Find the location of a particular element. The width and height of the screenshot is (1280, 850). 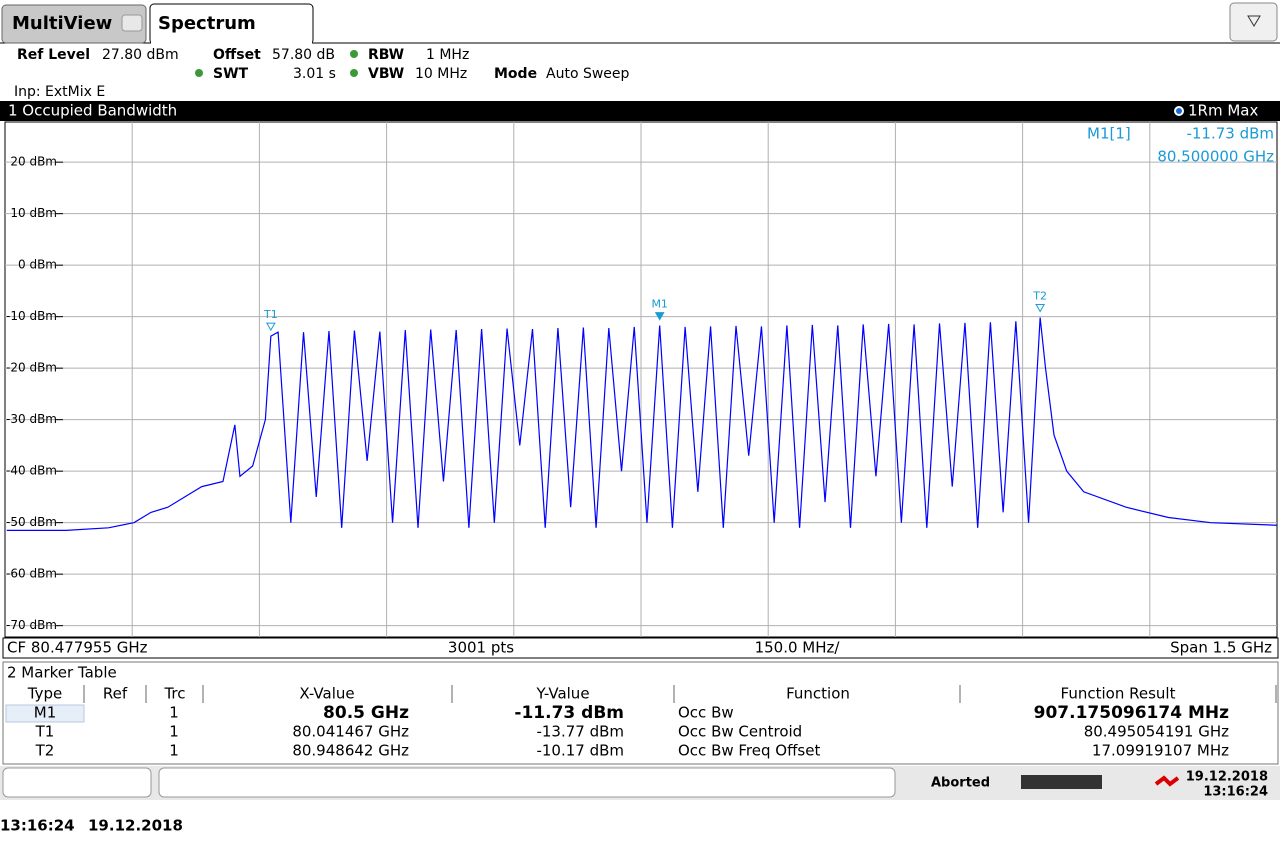

table-cell: 17.09919107 MHz is located at coordinates (1160, 751).